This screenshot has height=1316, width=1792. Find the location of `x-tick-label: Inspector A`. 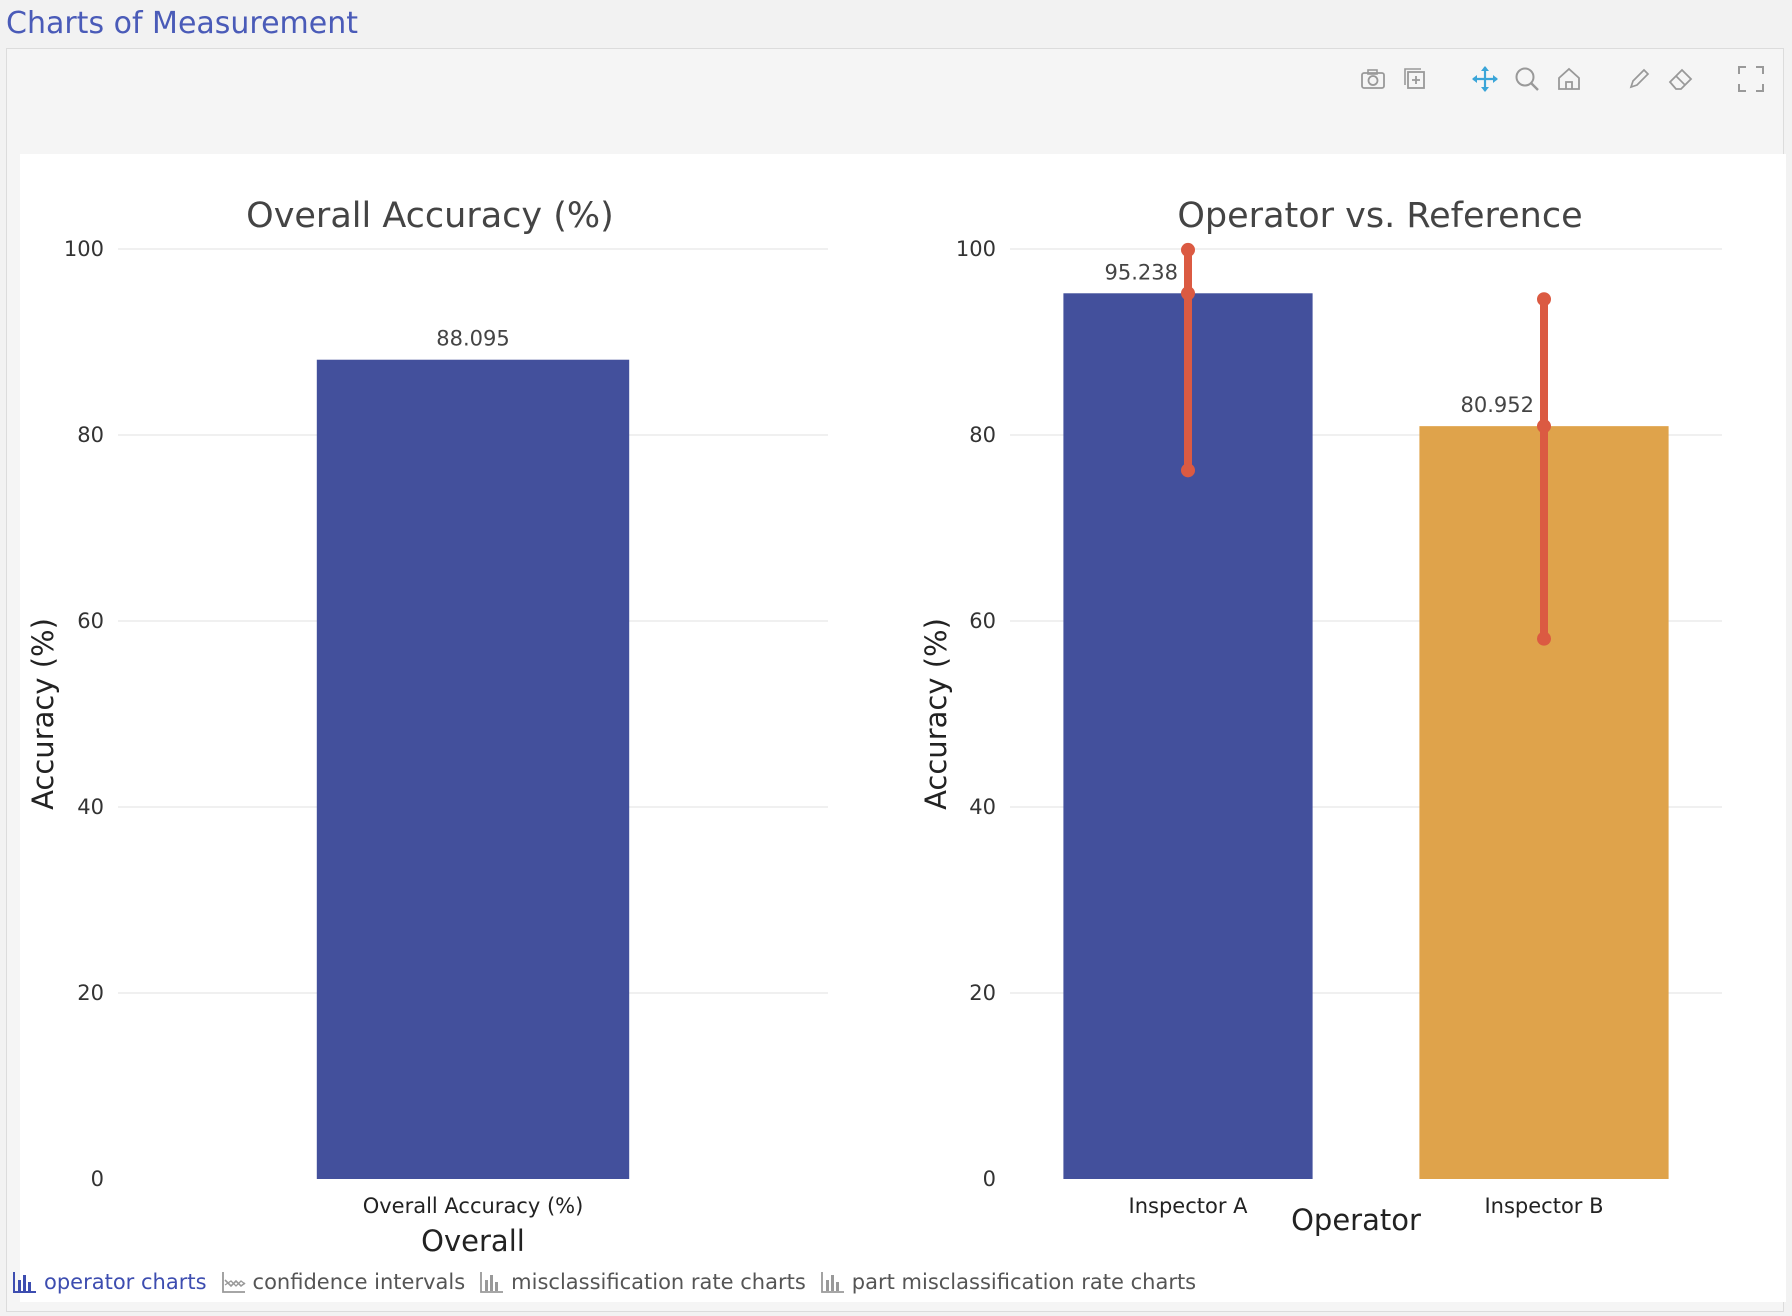

x-tick-label: Inspector A is located at coordinates (1189, 1206).